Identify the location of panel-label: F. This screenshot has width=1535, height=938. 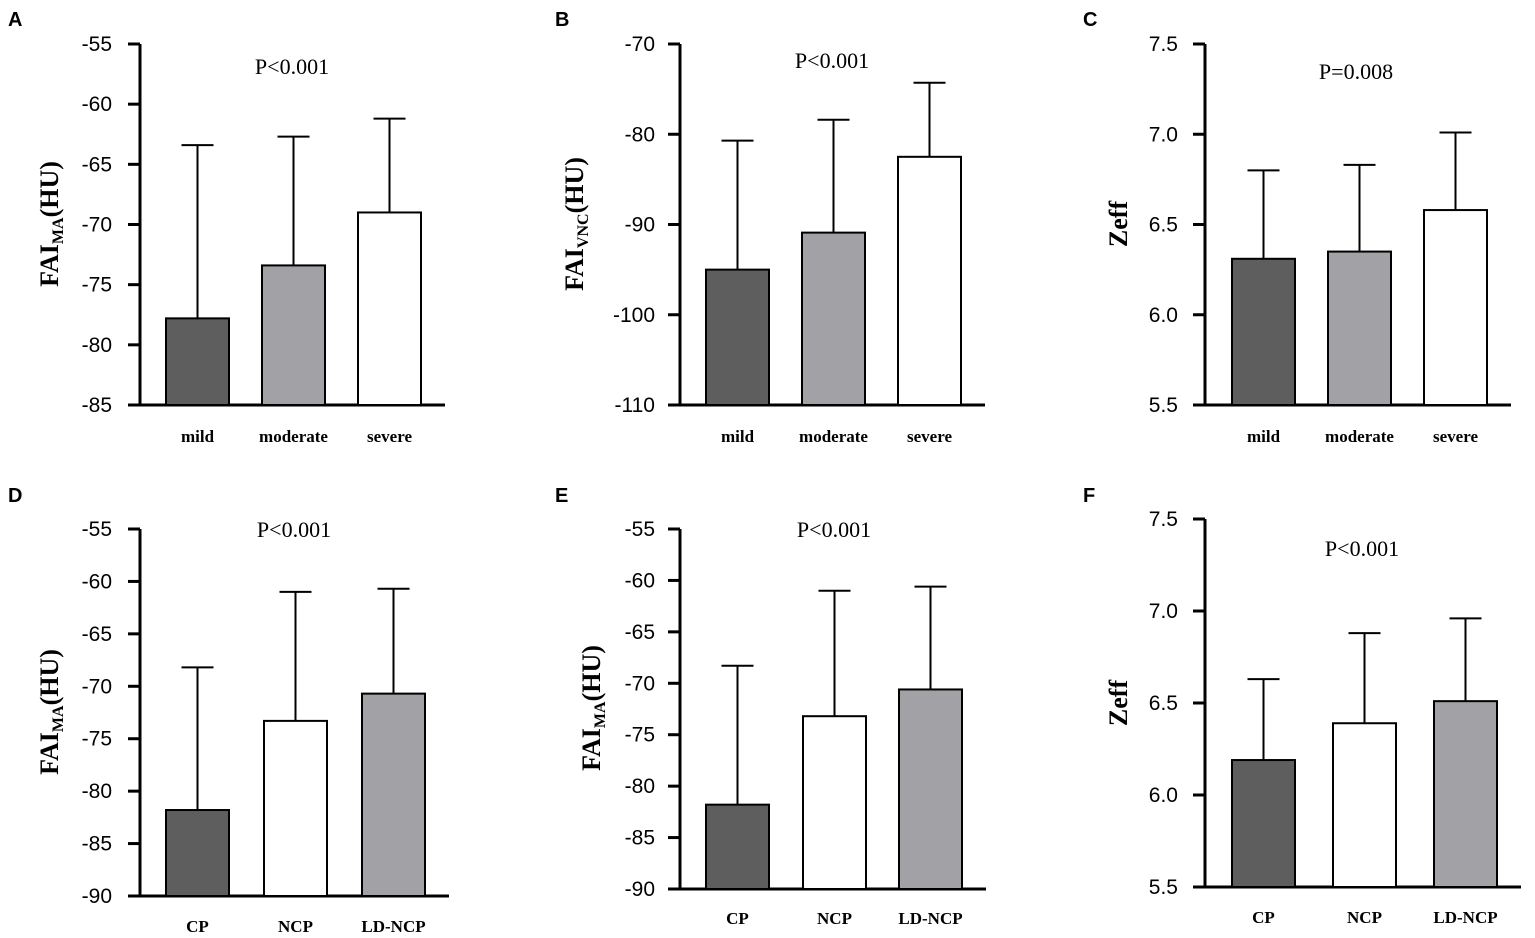
(1089, 496).